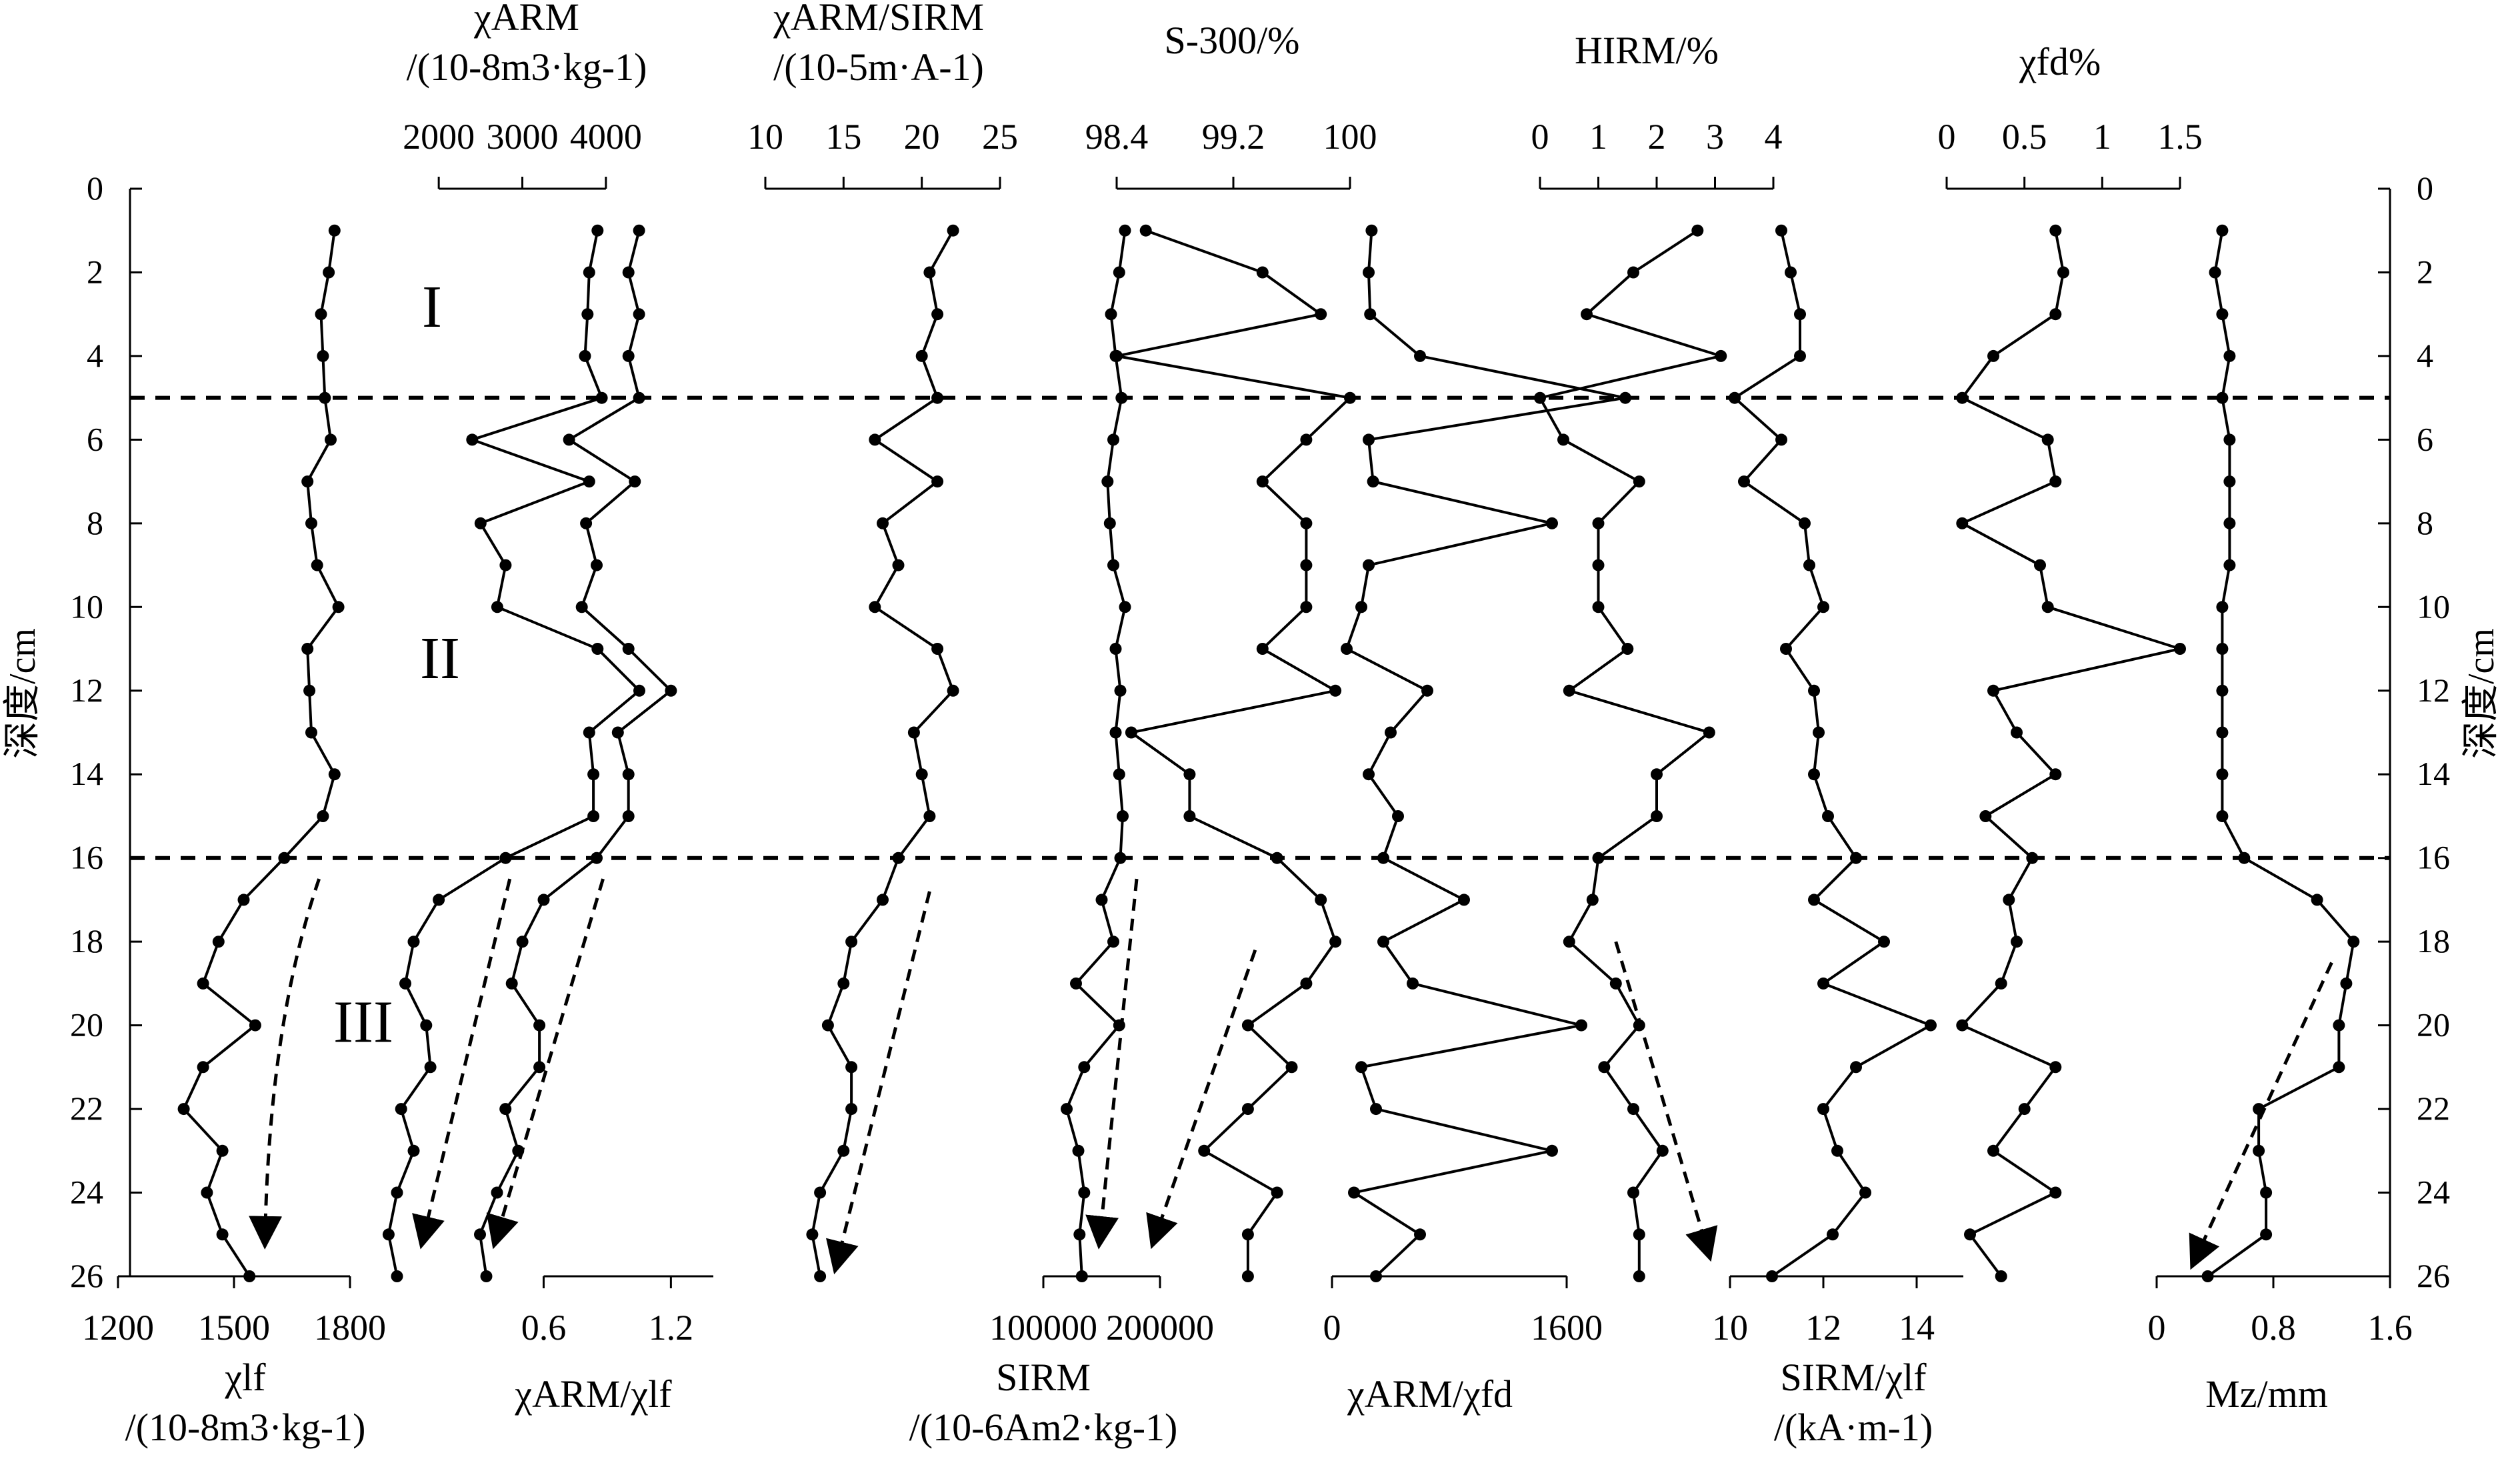  Describe the element at coordinates (1201, 1100) in the screenshot. I see `s300-trend-arrow` at that location.